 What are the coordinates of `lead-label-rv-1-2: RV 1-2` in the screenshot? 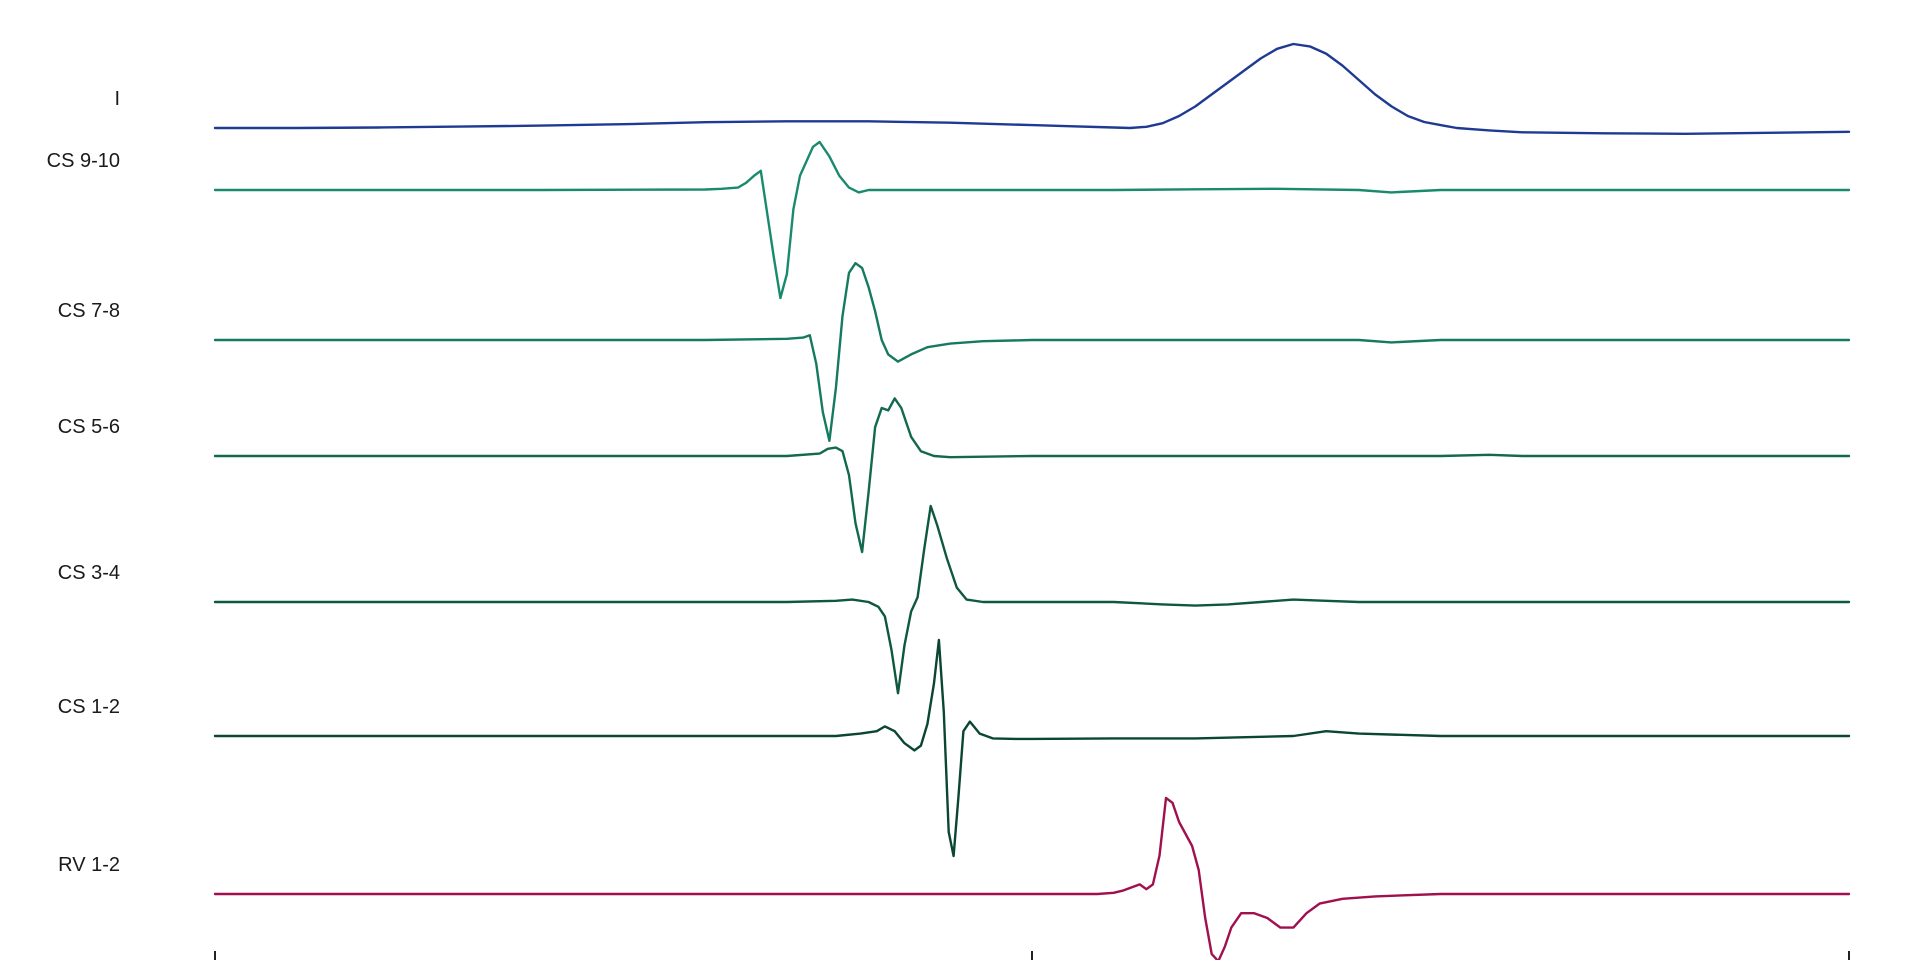 It's located at (89, 865).